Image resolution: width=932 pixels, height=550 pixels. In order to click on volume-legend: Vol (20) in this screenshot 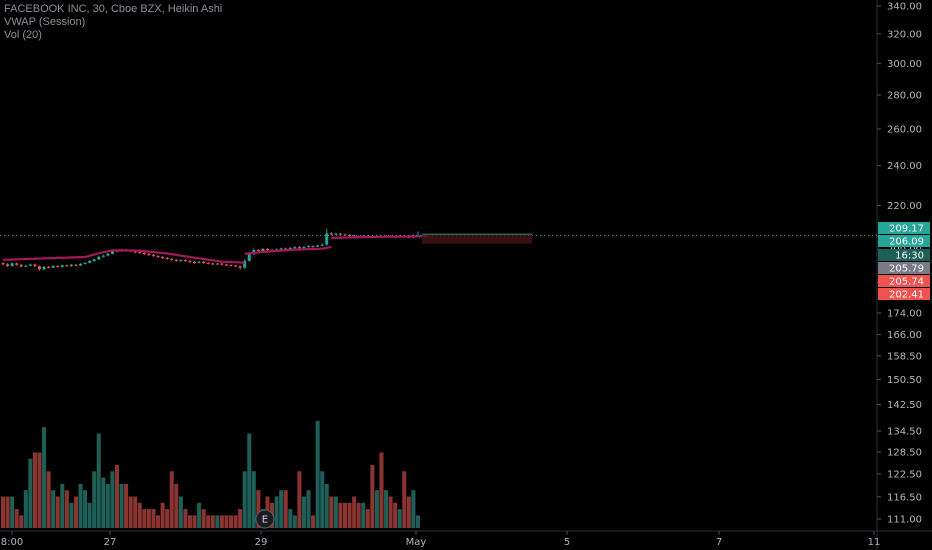, I will do `click(23, 35)`.